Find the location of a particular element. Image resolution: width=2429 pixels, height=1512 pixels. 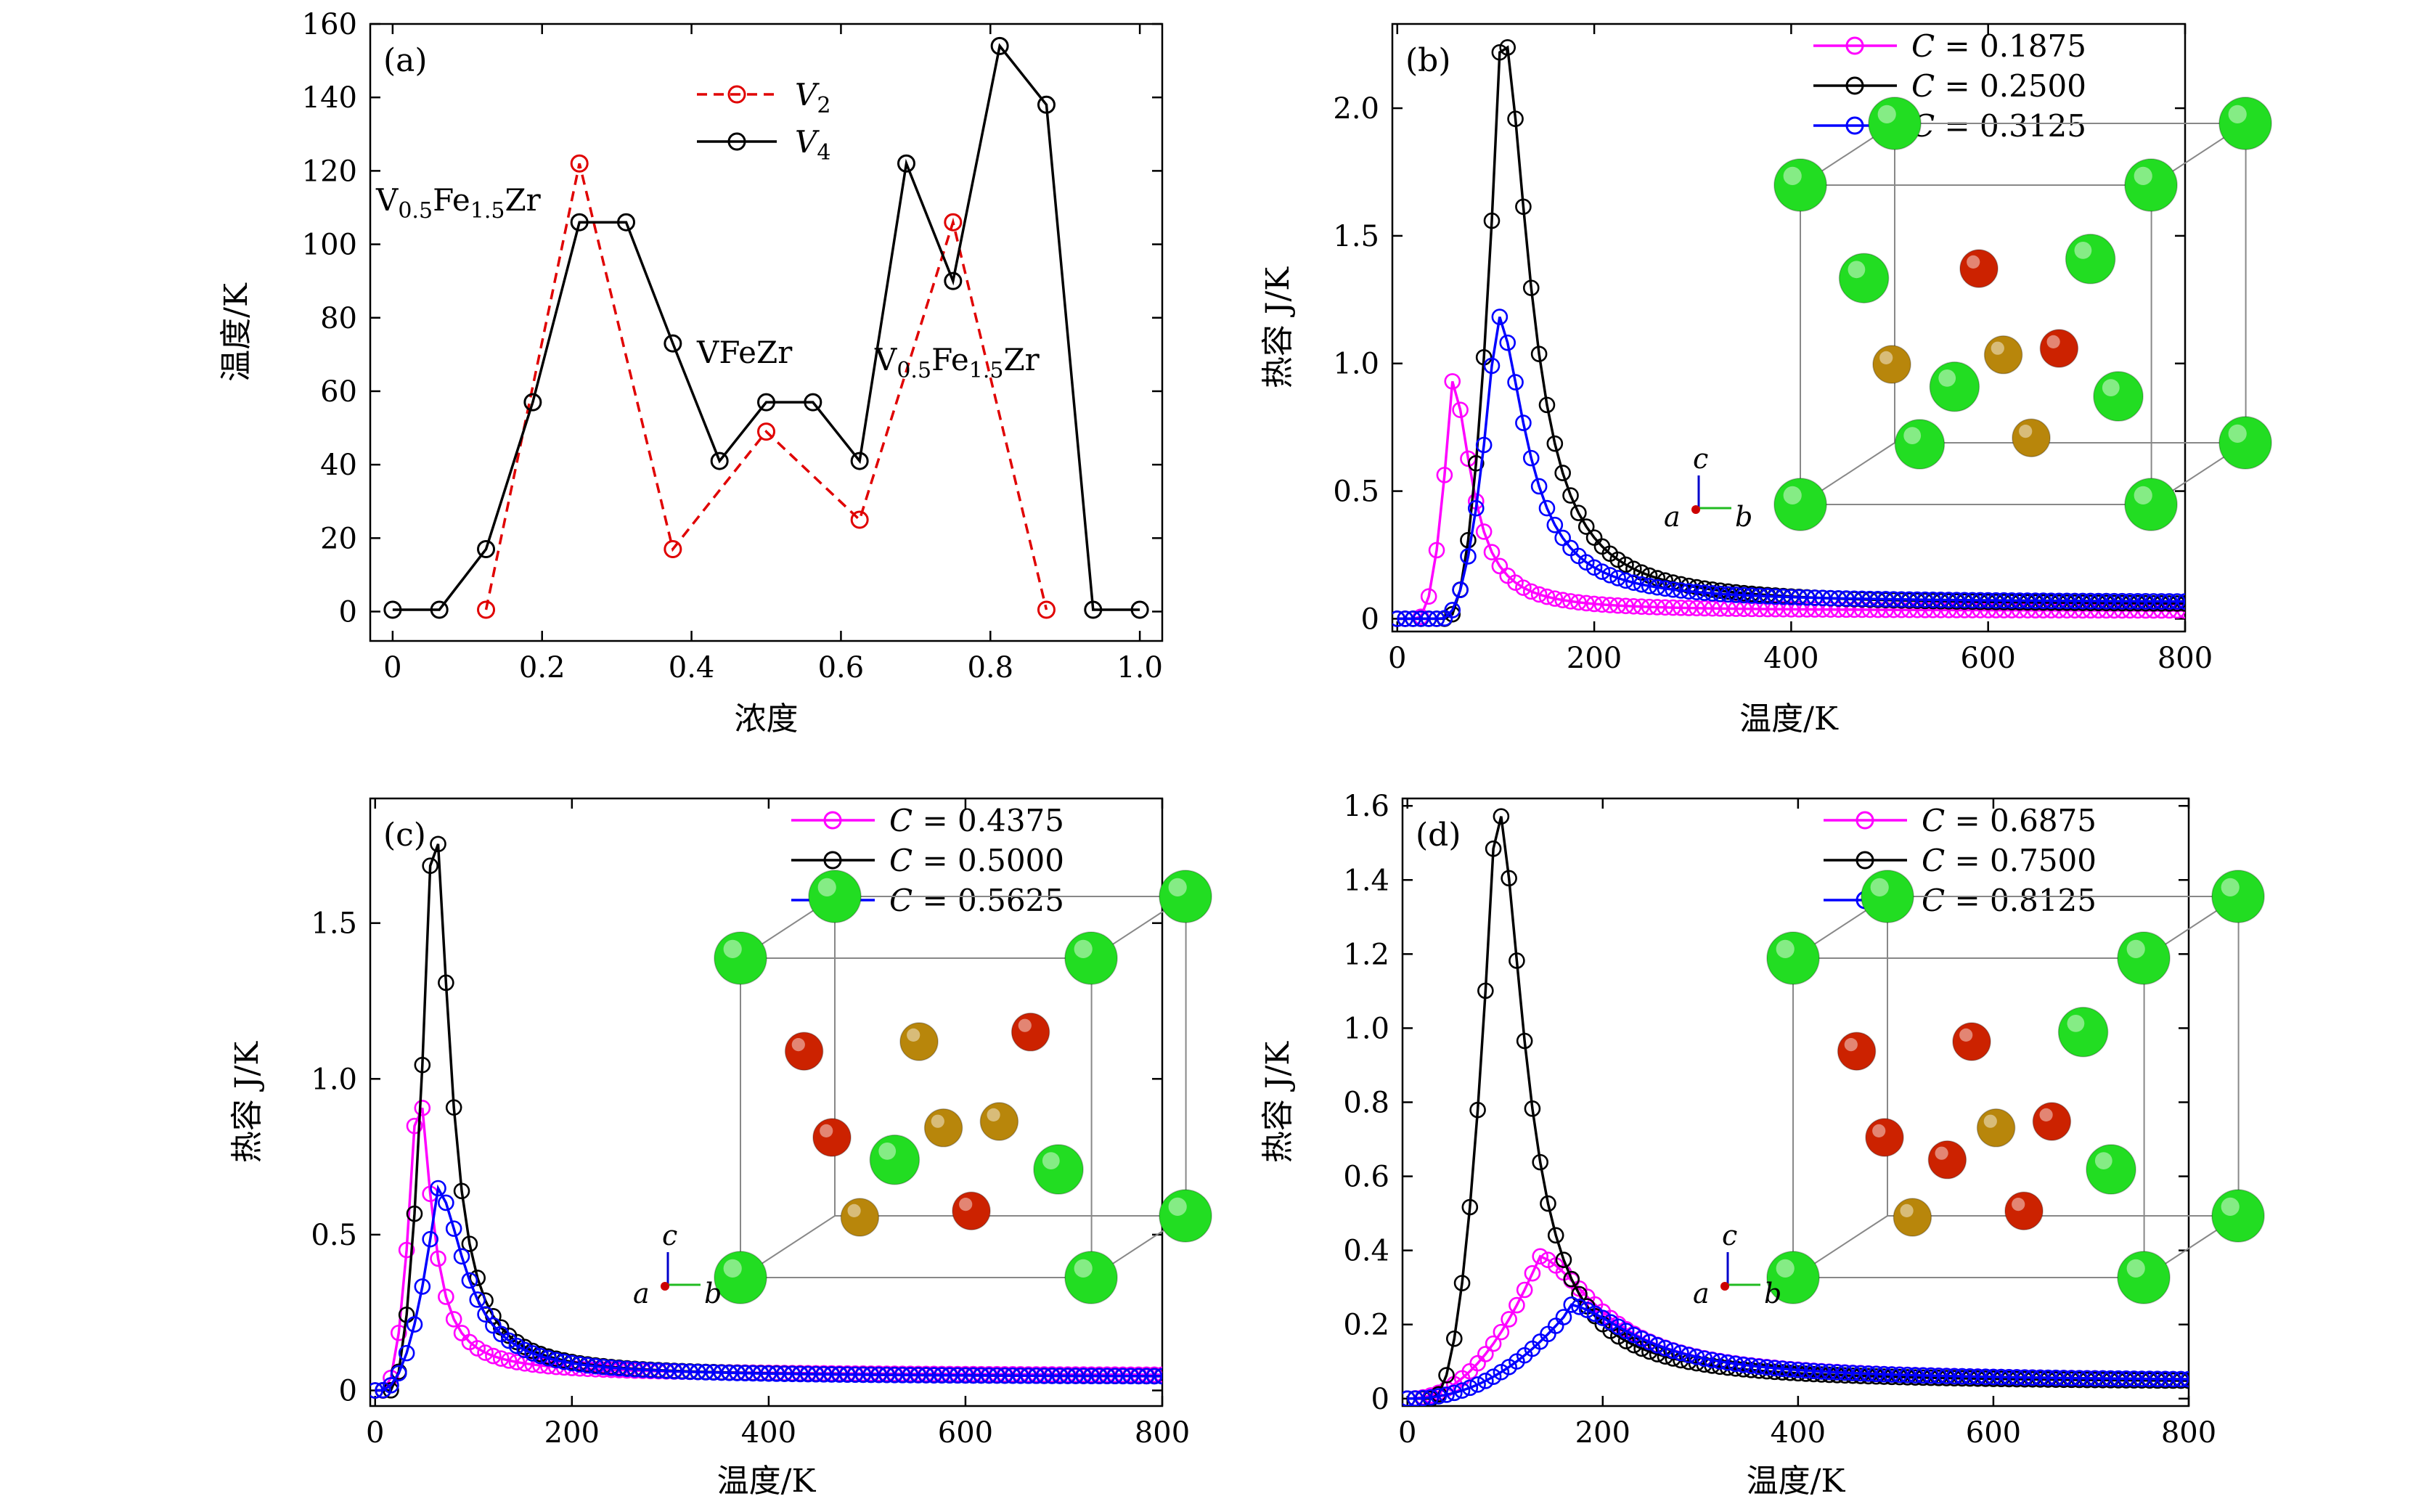

legend-label: C = 0.3125 is located at coordinates (1999, 126).